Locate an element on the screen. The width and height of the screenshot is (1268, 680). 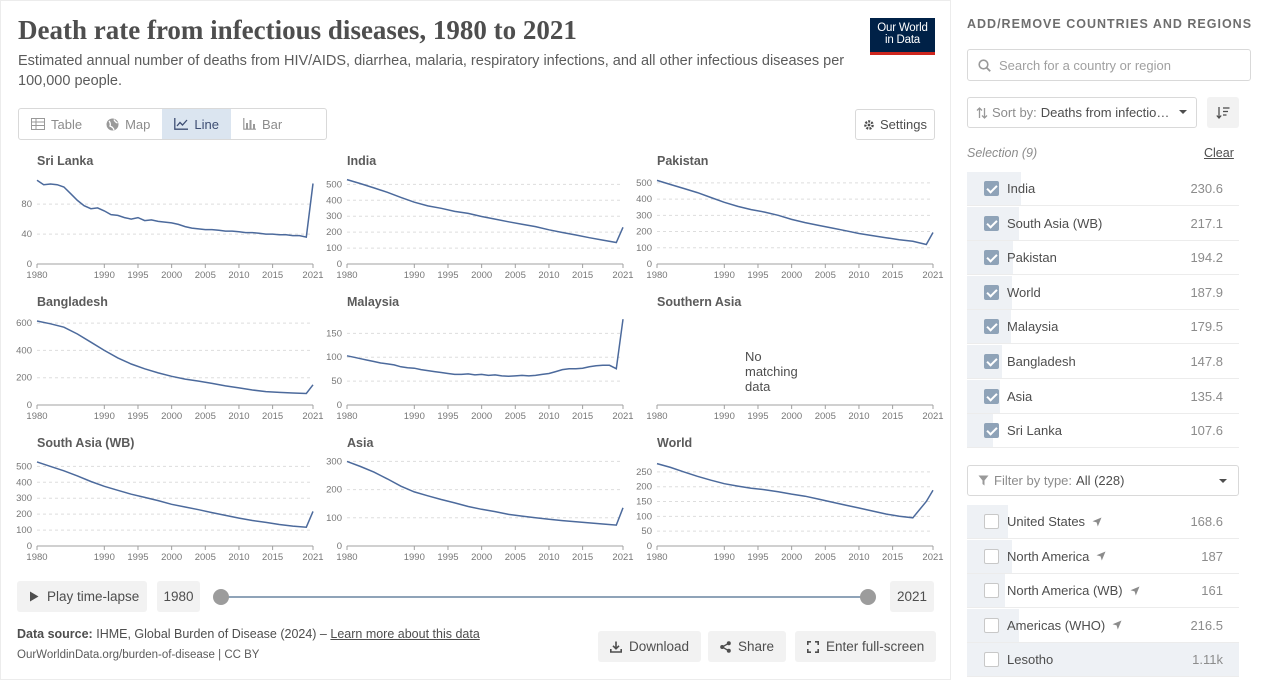
panel-title: World is located at coordinates (675, 443).